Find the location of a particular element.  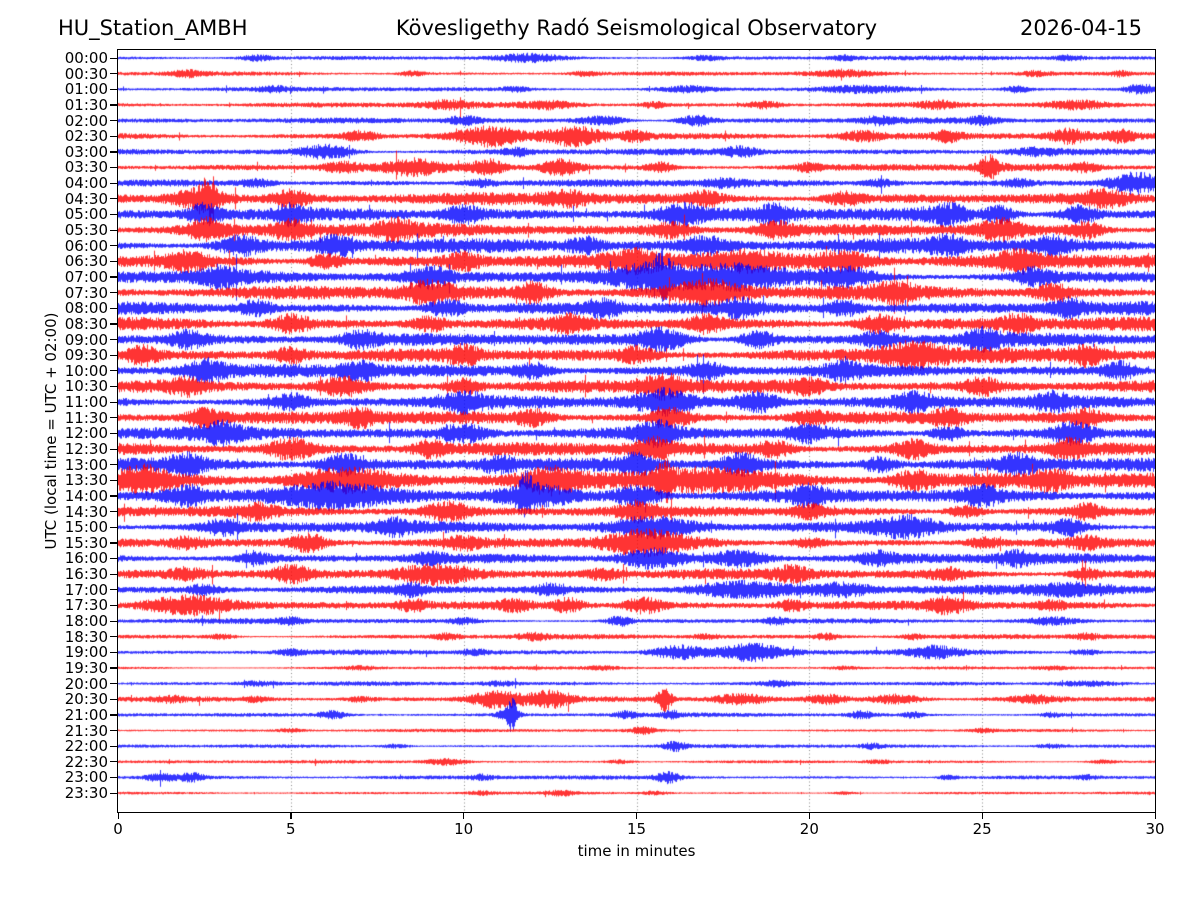

y-tick-label: 01:00 is located at coordinates (86, 89).